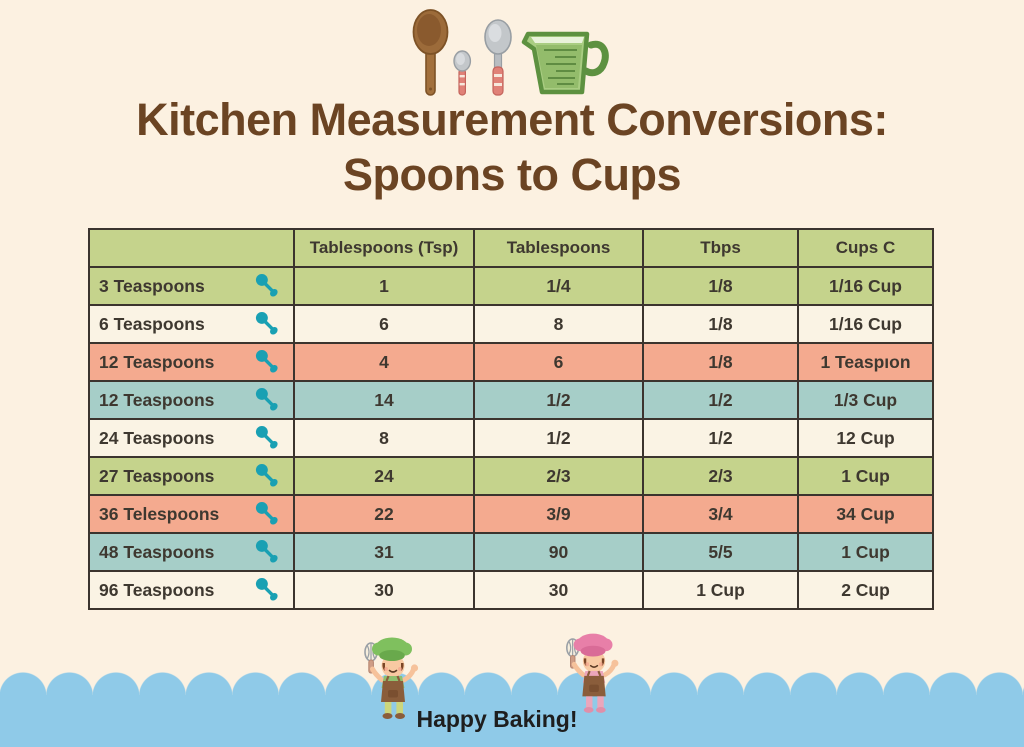  Describe the element at coordinates (512, 119) in the screenshot. I see `page-title-line1: Kitchen Measurement Conversions:` at that location.